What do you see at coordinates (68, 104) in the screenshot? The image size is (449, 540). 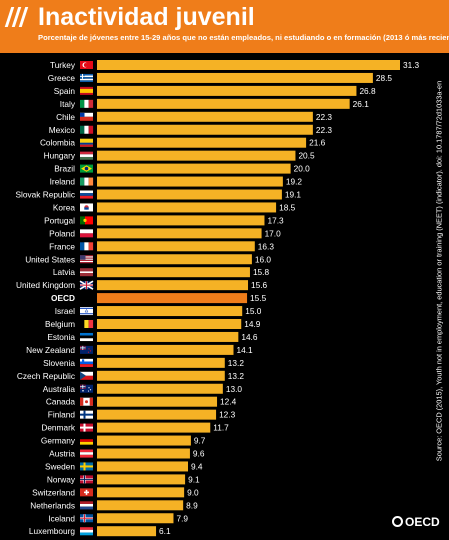 I see `category-label-italy: Italy` at bounding box center [68, 104].